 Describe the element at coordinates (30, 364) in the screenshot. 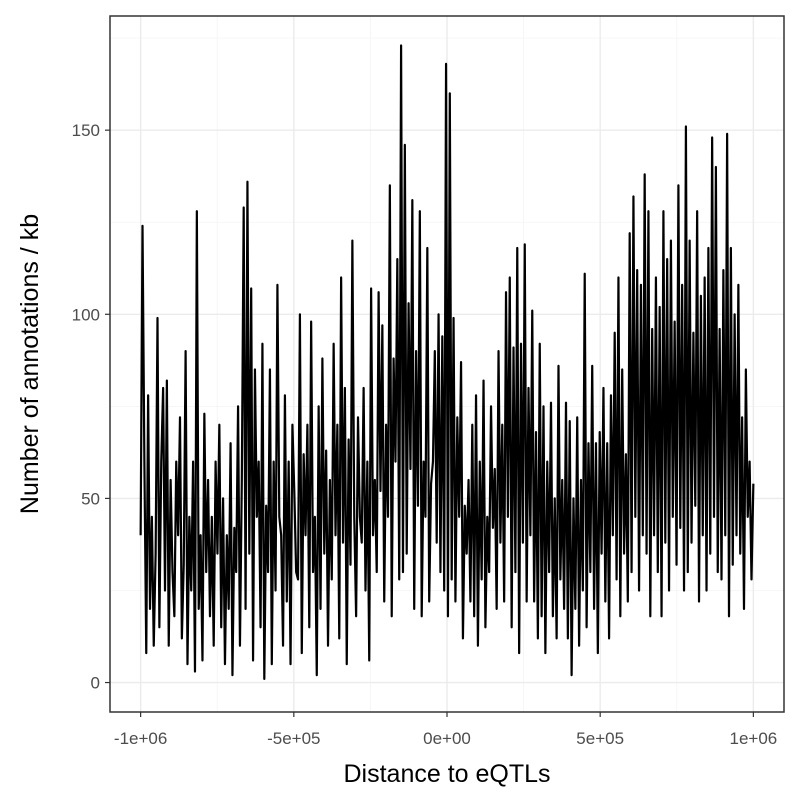

I see `y-axis-title: Number of annotations / kb` at that location.